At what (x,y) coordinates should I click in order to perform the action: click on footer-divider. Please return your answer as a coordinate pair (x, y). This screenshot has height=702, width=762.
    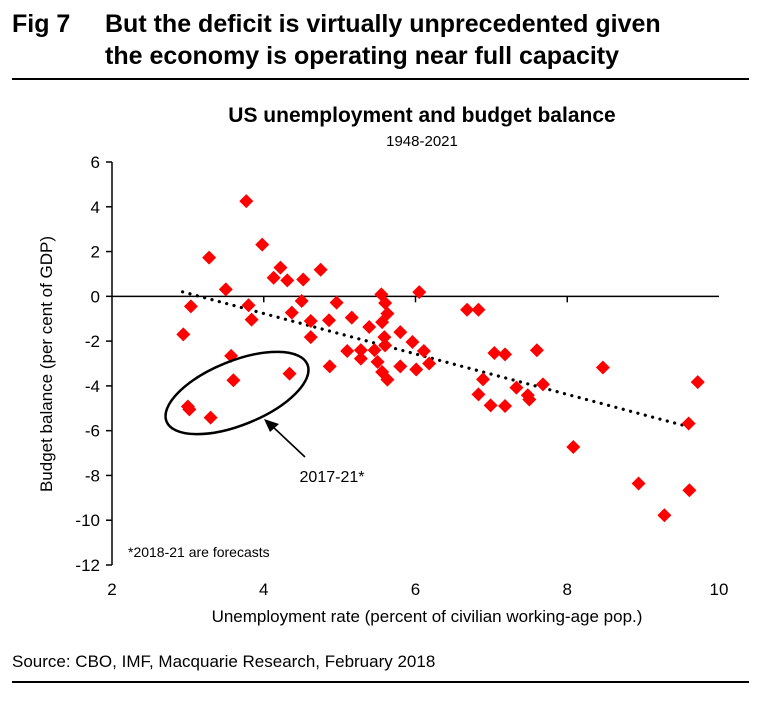
    Looking at the image, I should click on (380, 682).